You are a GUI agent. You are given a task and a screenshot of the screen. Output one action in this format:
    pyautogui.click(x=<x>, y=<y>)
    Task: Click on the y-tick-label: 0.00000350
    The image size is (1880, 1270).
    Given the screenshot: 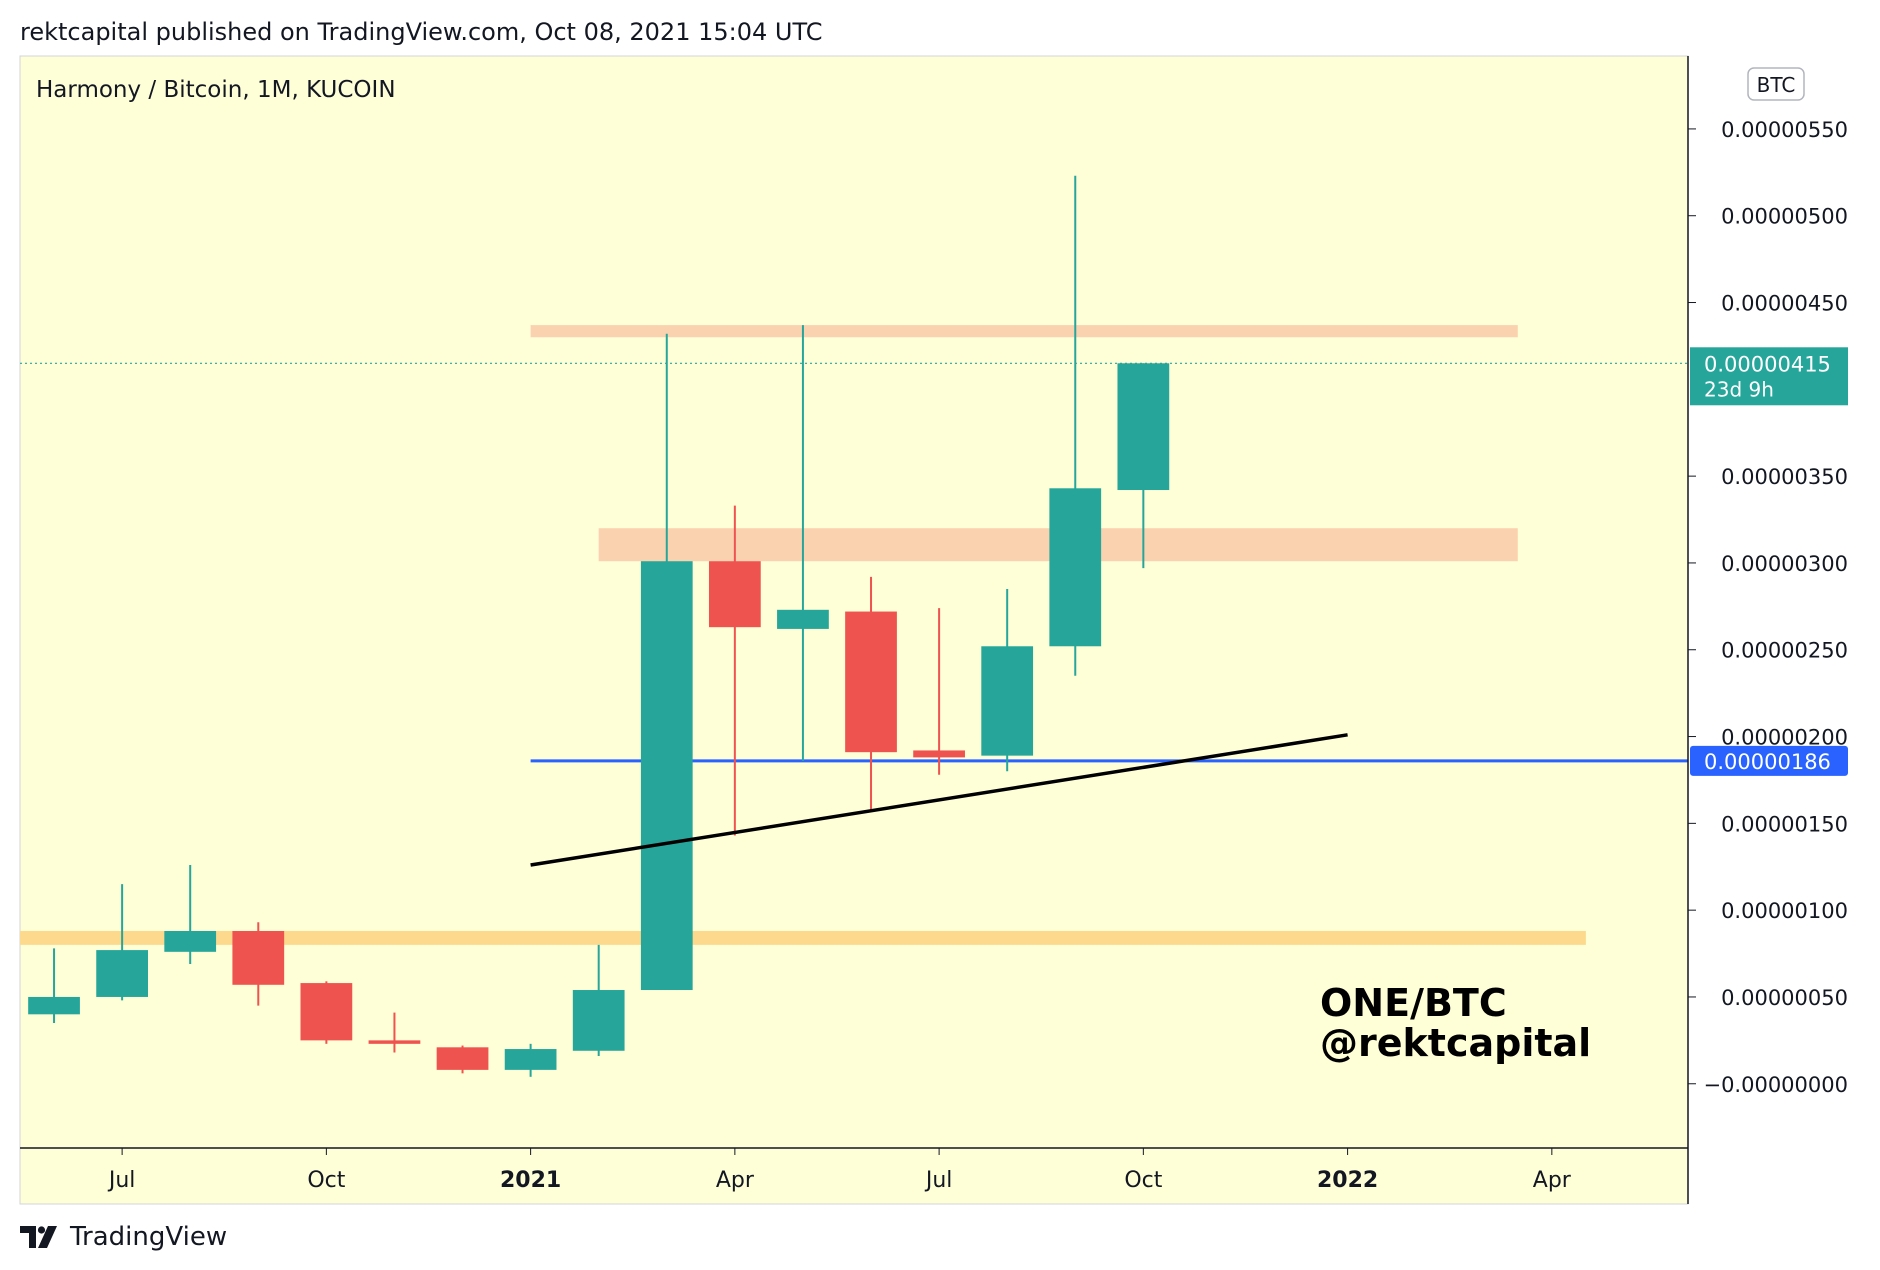 What is the action you would take?
    pyautogui.click(x=1784, y=477)
    